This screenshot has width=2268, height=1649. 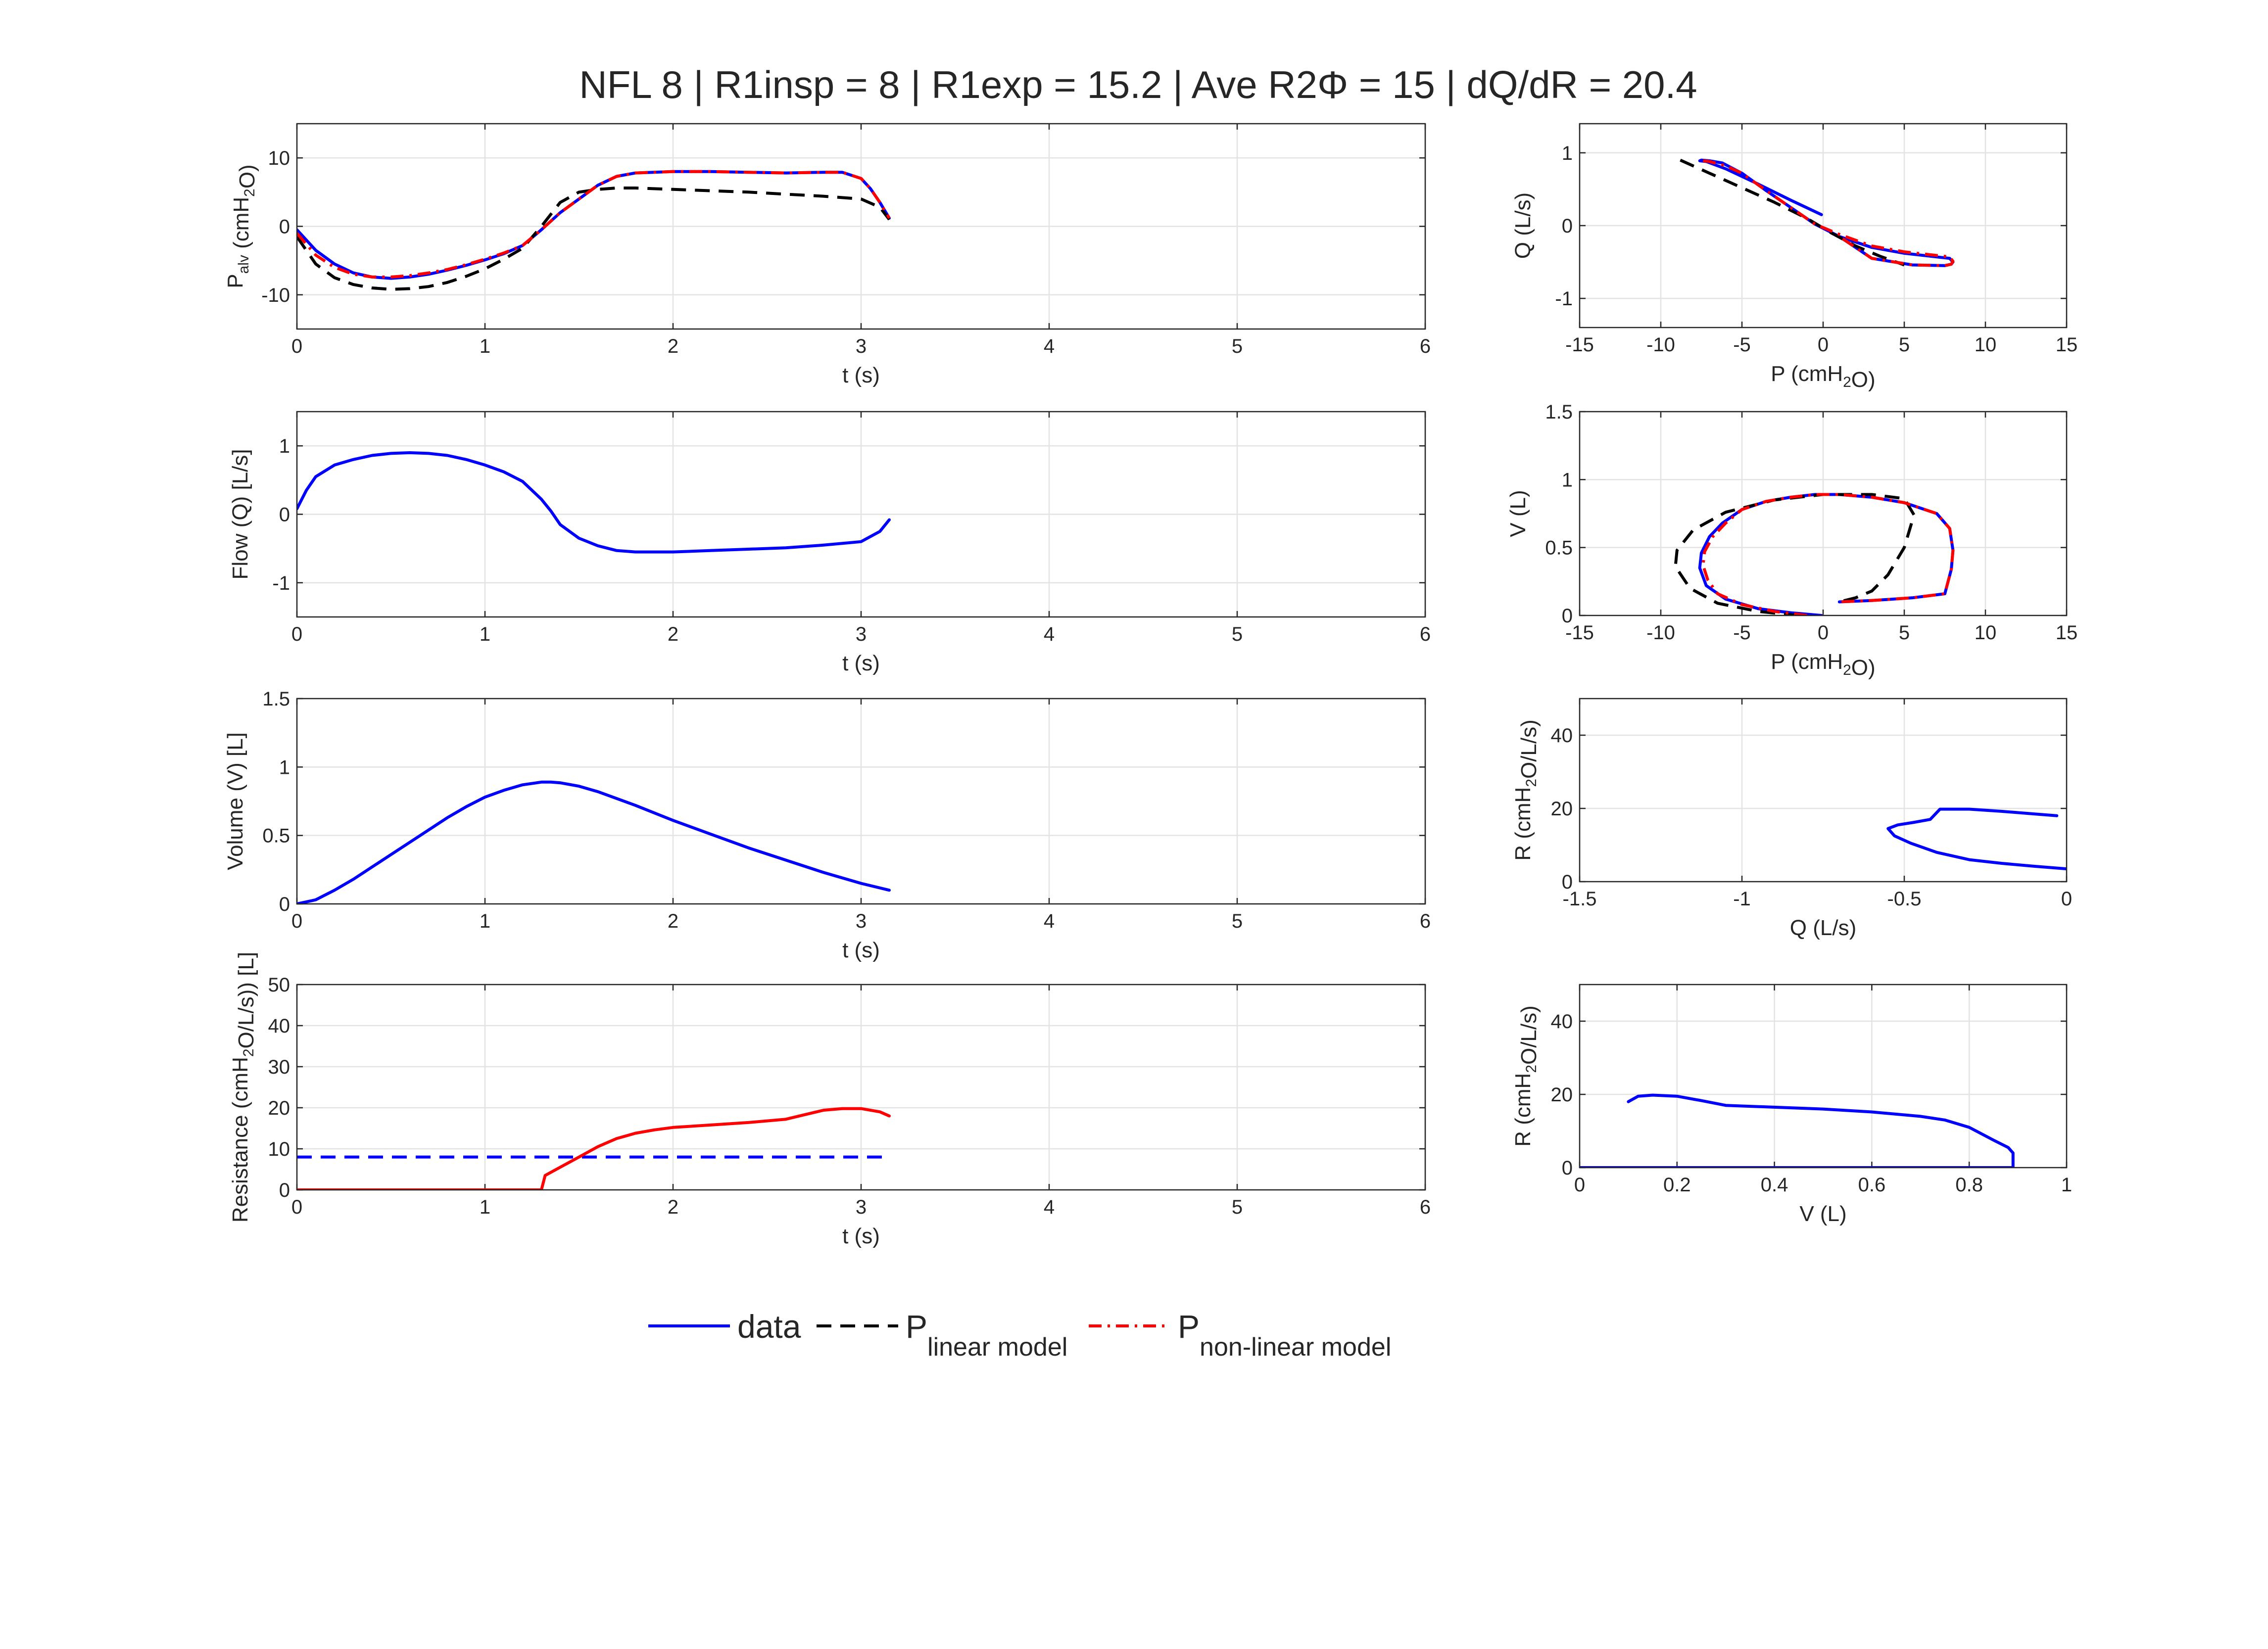 What do you see at coordinates (594, 1148) in the screenshot?
I see `series-line-r2` at bounding box center [594, 1148].